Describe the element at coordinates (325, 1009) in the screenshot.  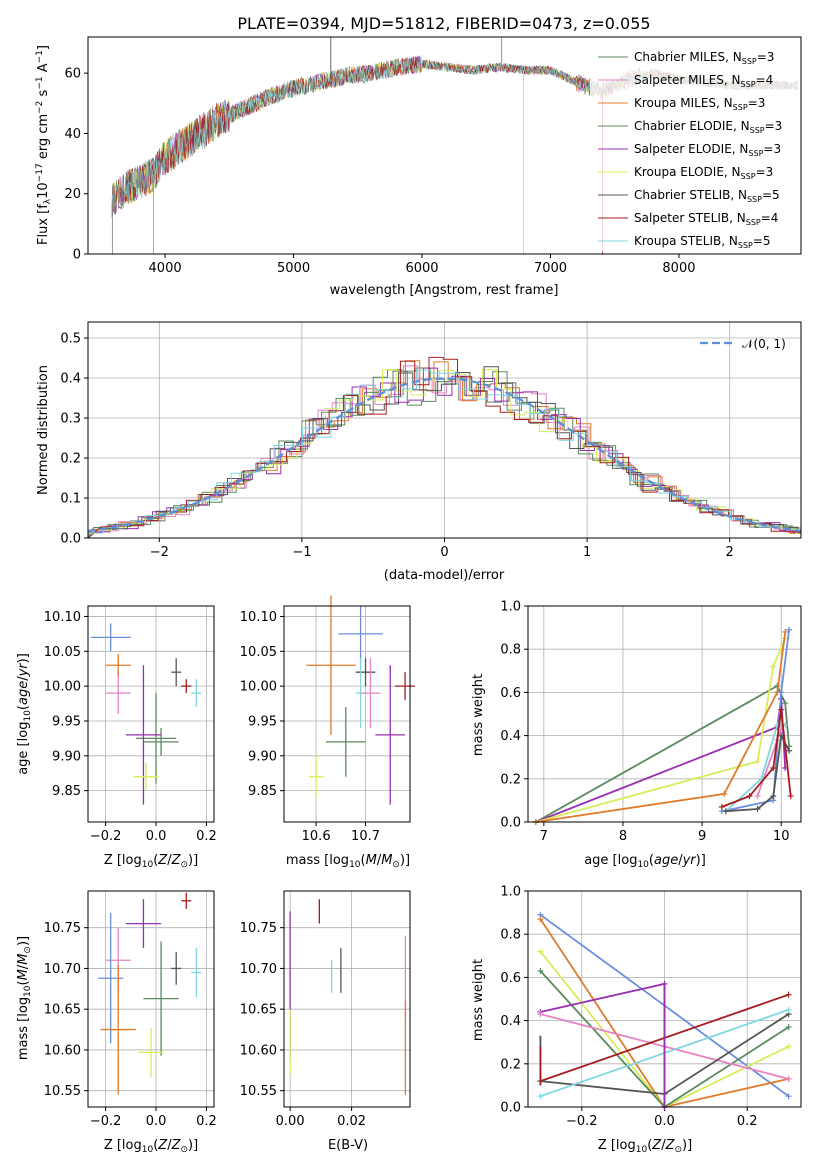
I see `mass-vs-ebv-panel: 0.00 0.02 10.55 10.60 10.65 10.70 10.75` at that location.